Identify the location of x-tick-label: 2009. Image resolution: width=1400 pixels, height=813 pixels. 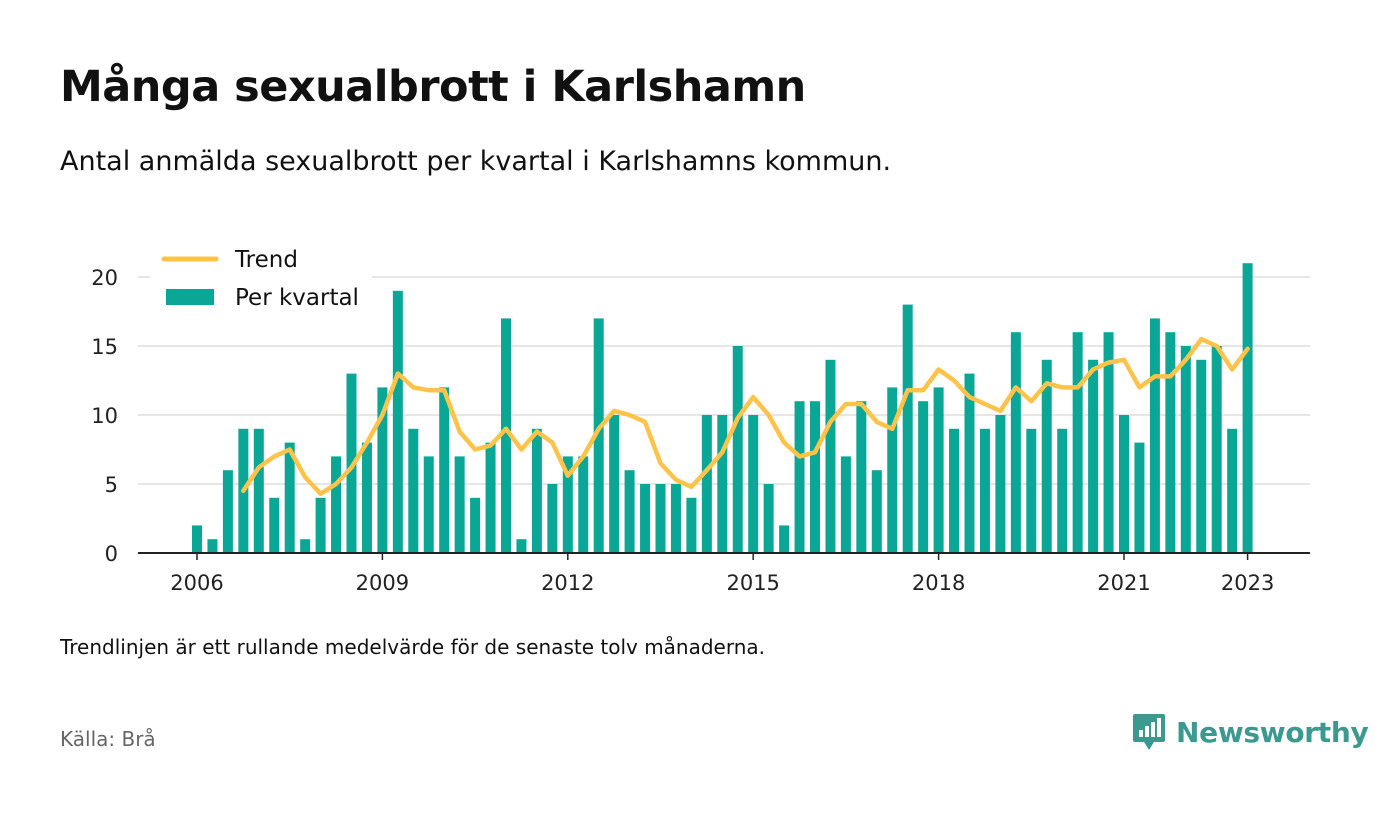
(382, 583).